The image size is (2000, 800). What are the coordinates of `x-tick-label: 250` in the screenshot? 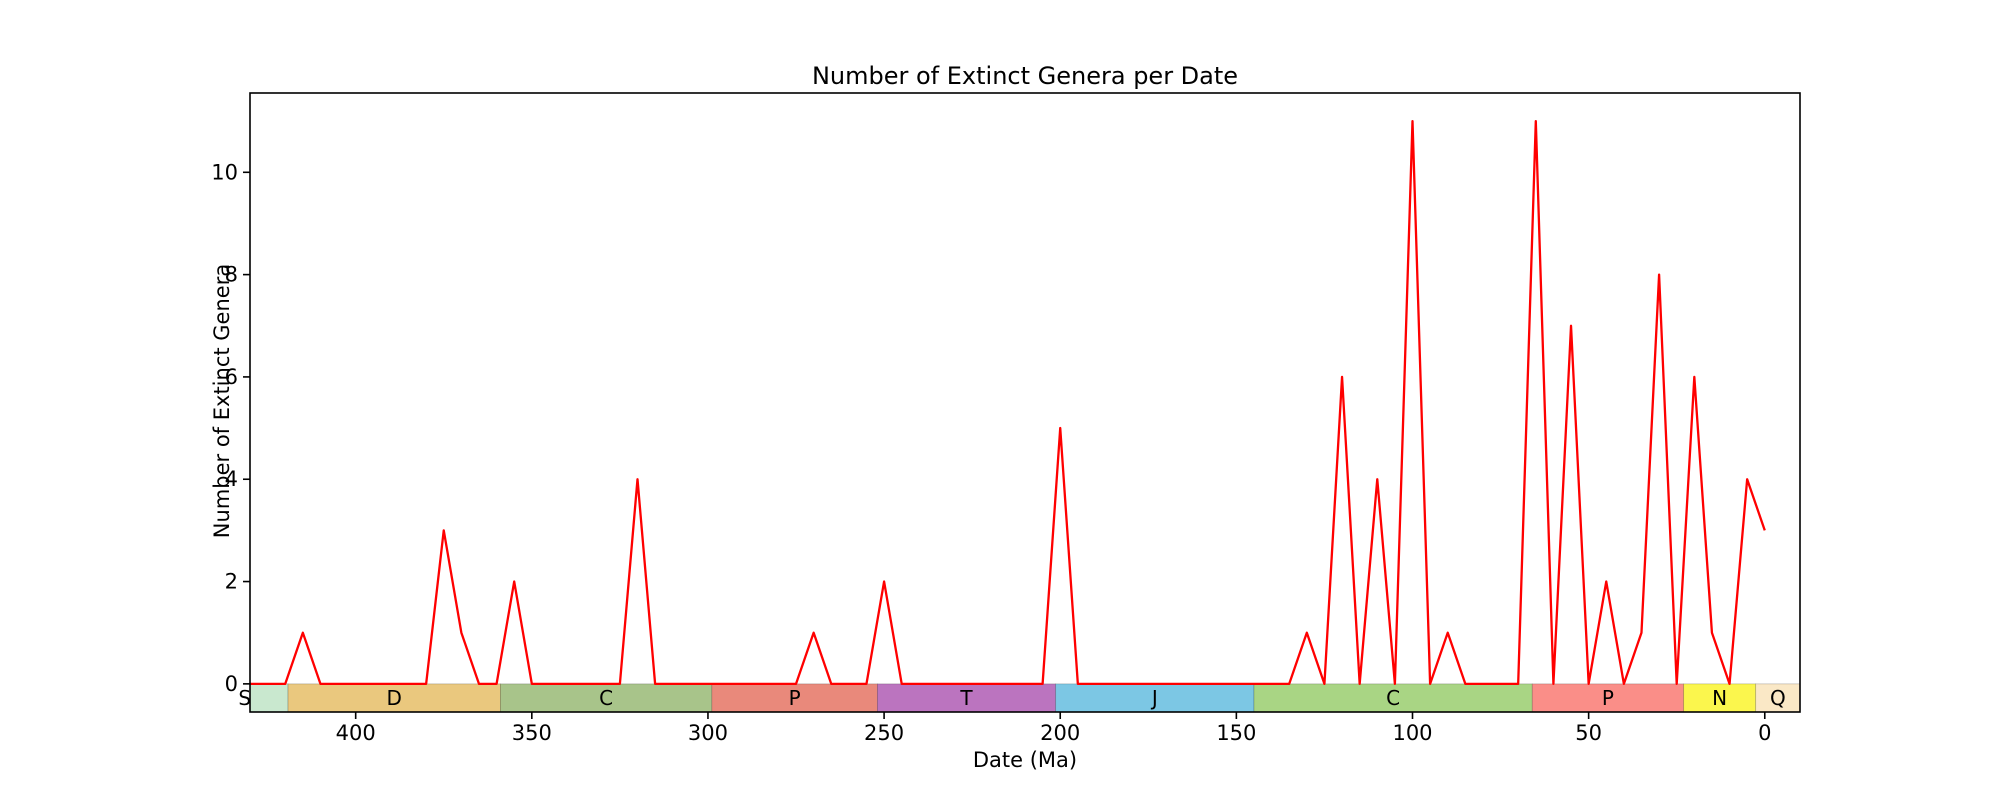 It's located at (884, 733).